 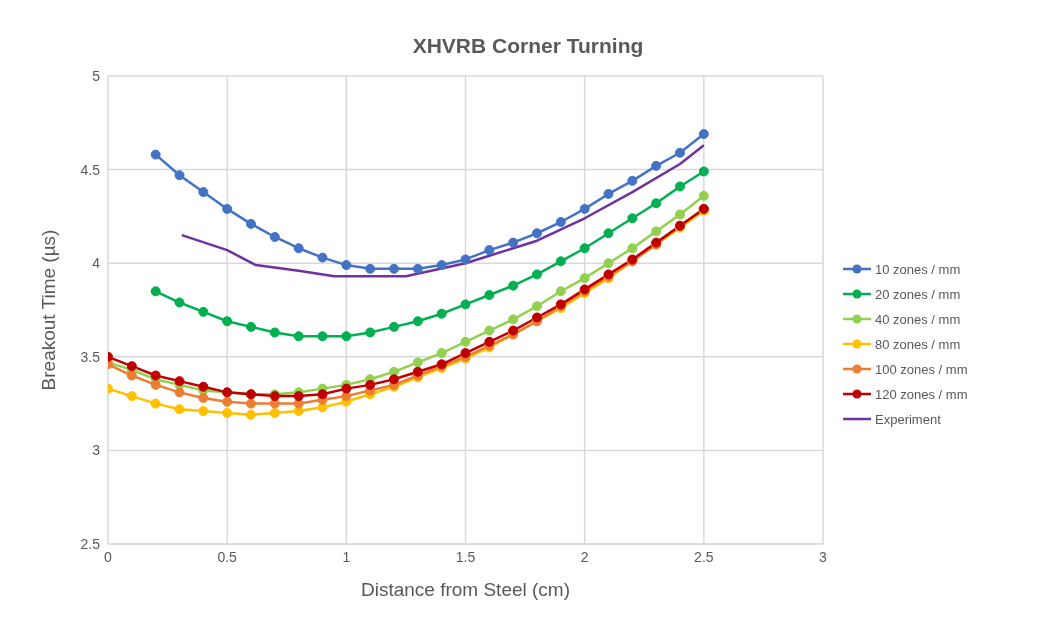 I want to click on y-tick-label: 3.5, so click(x=90, y=356).